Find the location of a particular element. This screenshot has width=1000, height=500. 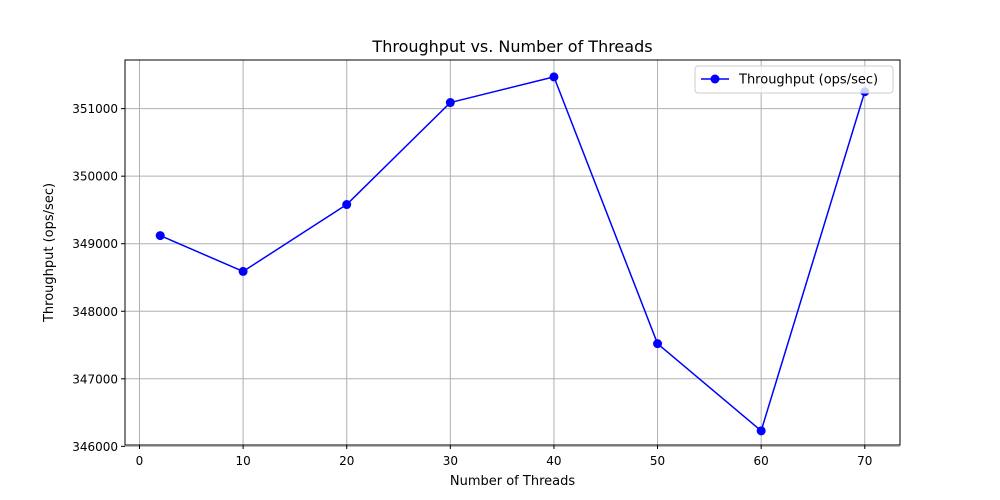

y-tick-label: 347000 is located at coordinates (95, 379).